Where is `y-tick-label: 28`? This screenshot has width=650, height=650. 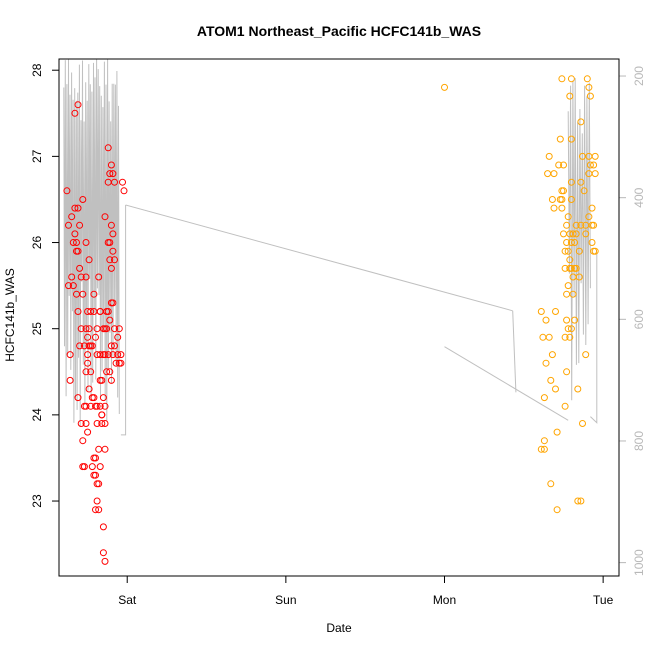 y-tick-label: 28 is located at coordinates (37, 70).